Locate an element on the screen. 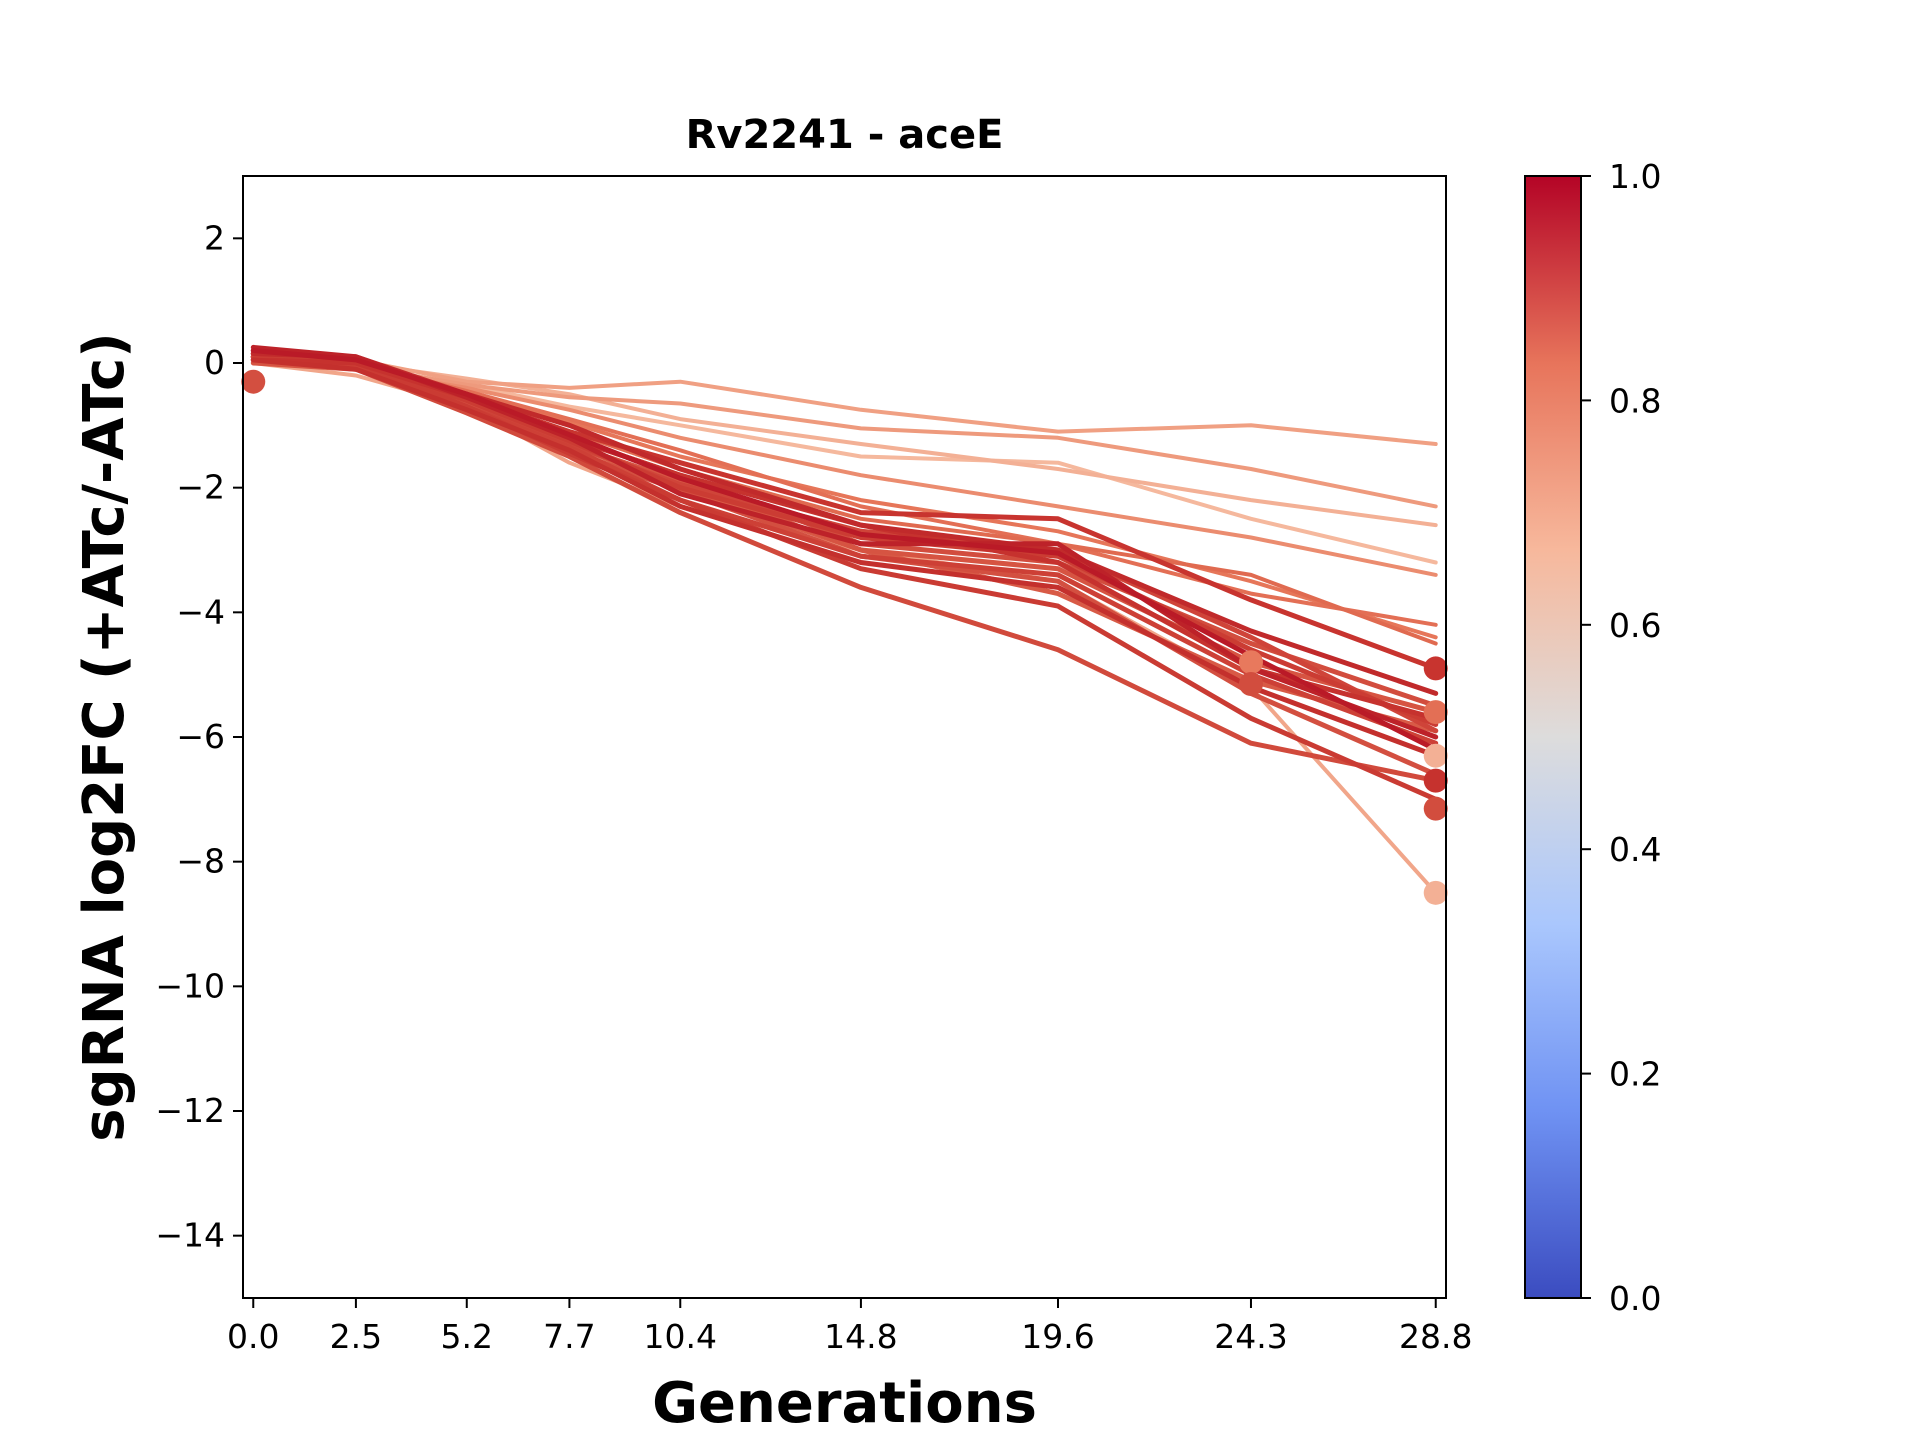  y-tick-label: 0 is located at coordinates (214, 362).